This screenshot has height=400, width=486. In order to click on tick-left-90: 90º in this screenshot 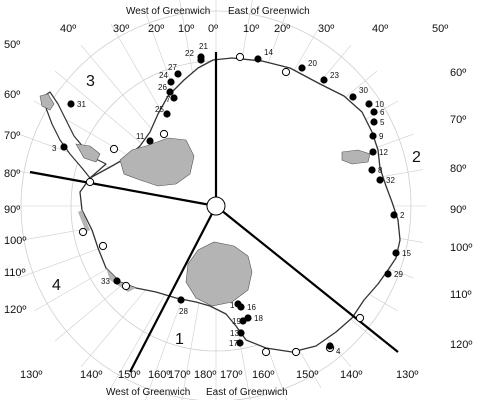, I will do `click(12, 210)`.